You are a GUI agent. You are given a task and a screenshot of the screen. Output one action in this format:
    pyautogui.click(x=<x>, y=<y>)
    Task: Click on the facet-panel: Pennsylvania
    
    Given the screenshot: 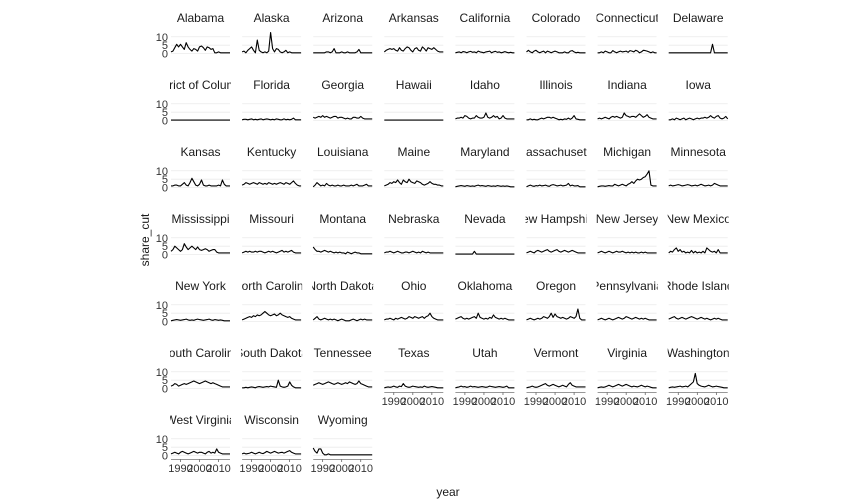 What is the action you would take?
    pyautogui.click(x=627, y=301)
    